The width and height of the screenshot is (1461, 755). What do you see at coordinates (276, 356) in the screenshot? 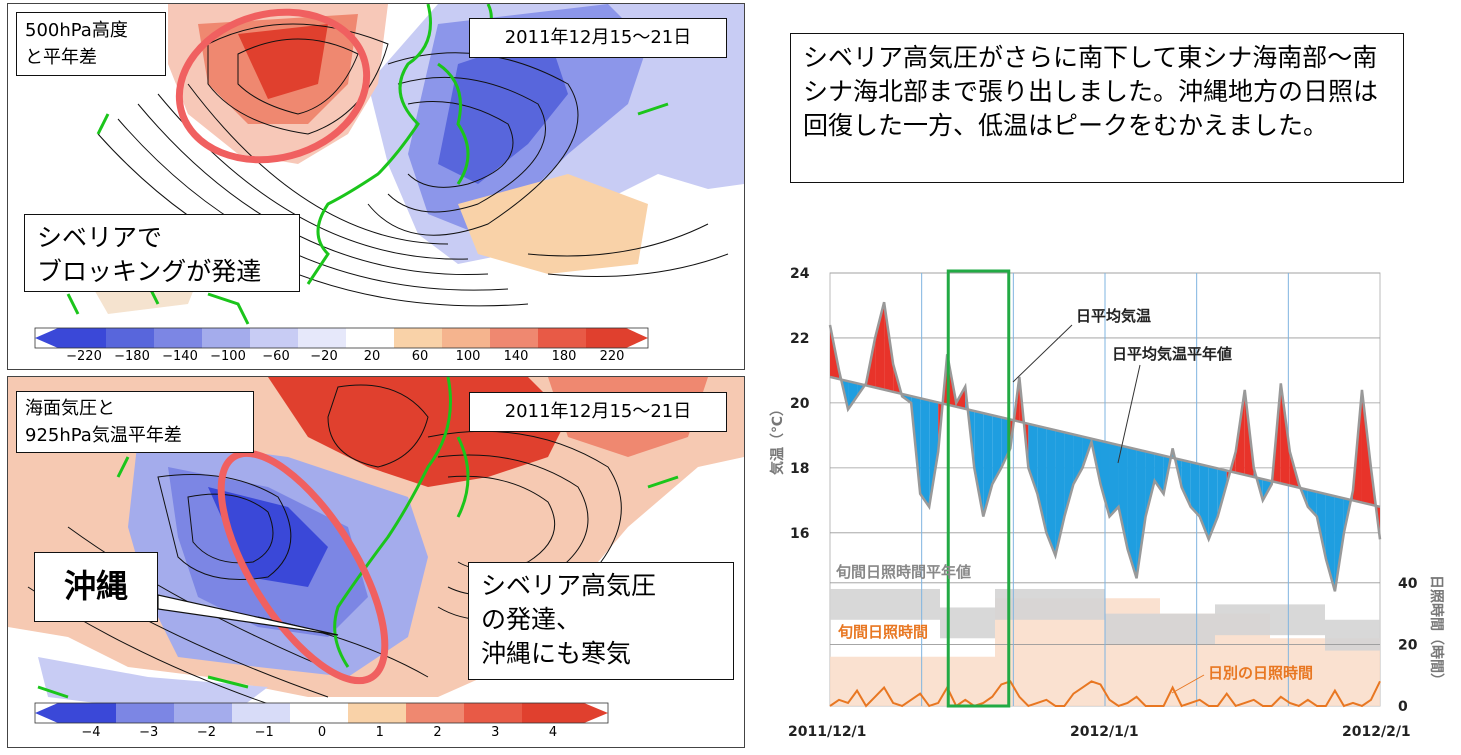
I see `scale-label: −60` at bounding box center [276, 356].